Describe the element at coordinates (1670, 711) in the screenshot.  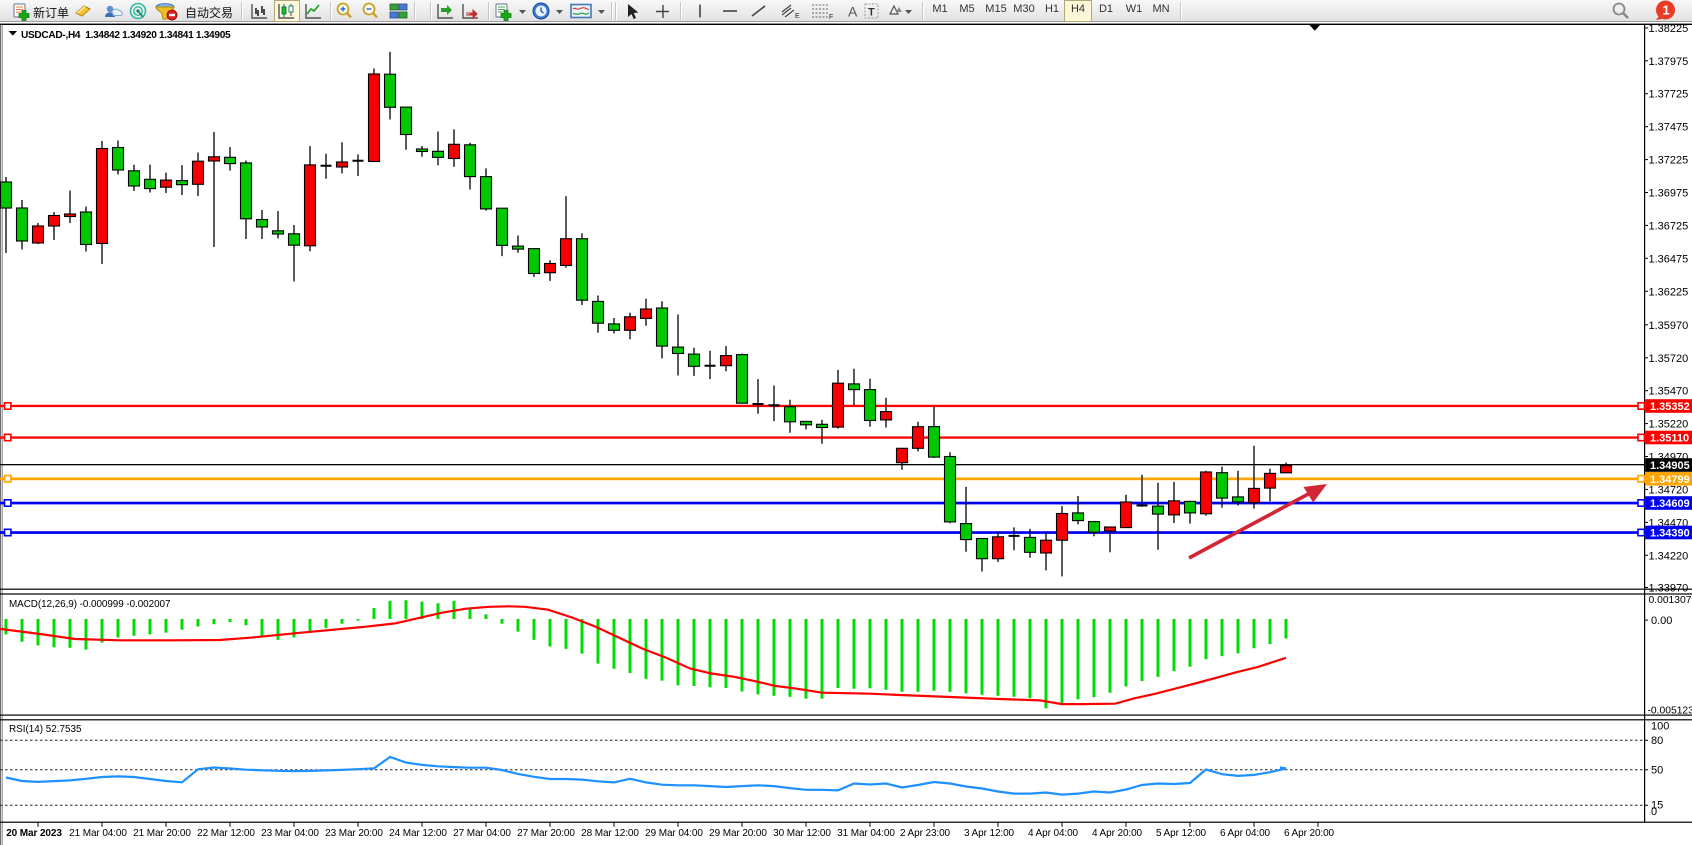
I see `svg-text: -0.005123` at that location.